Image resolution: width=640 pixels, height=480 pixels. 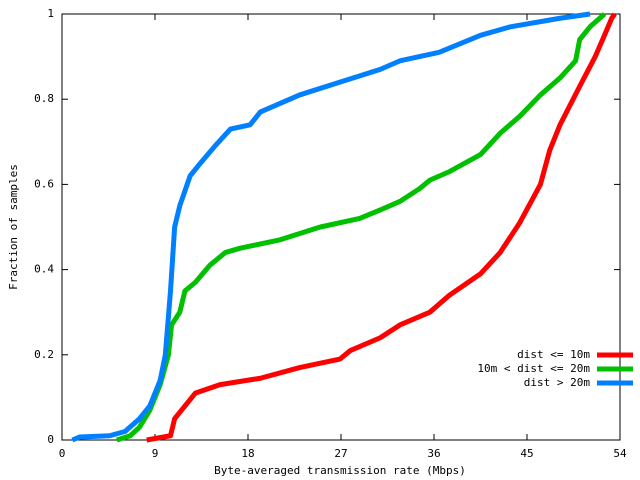 I want to click on y-tick-label: 0.2, so click(x=44, y=354).